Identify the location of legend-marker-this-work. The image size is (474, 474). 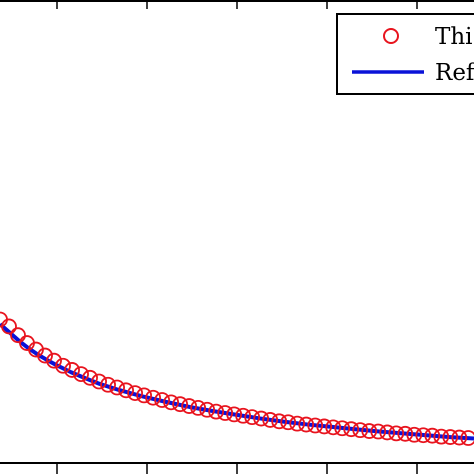
(391, 36).